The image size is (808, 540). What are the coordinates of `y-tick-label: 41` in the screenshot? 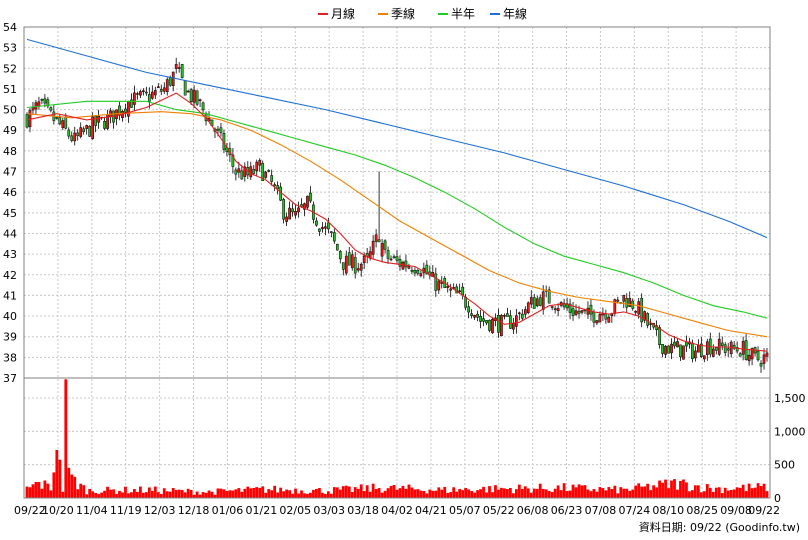 It's located at (10, 295).